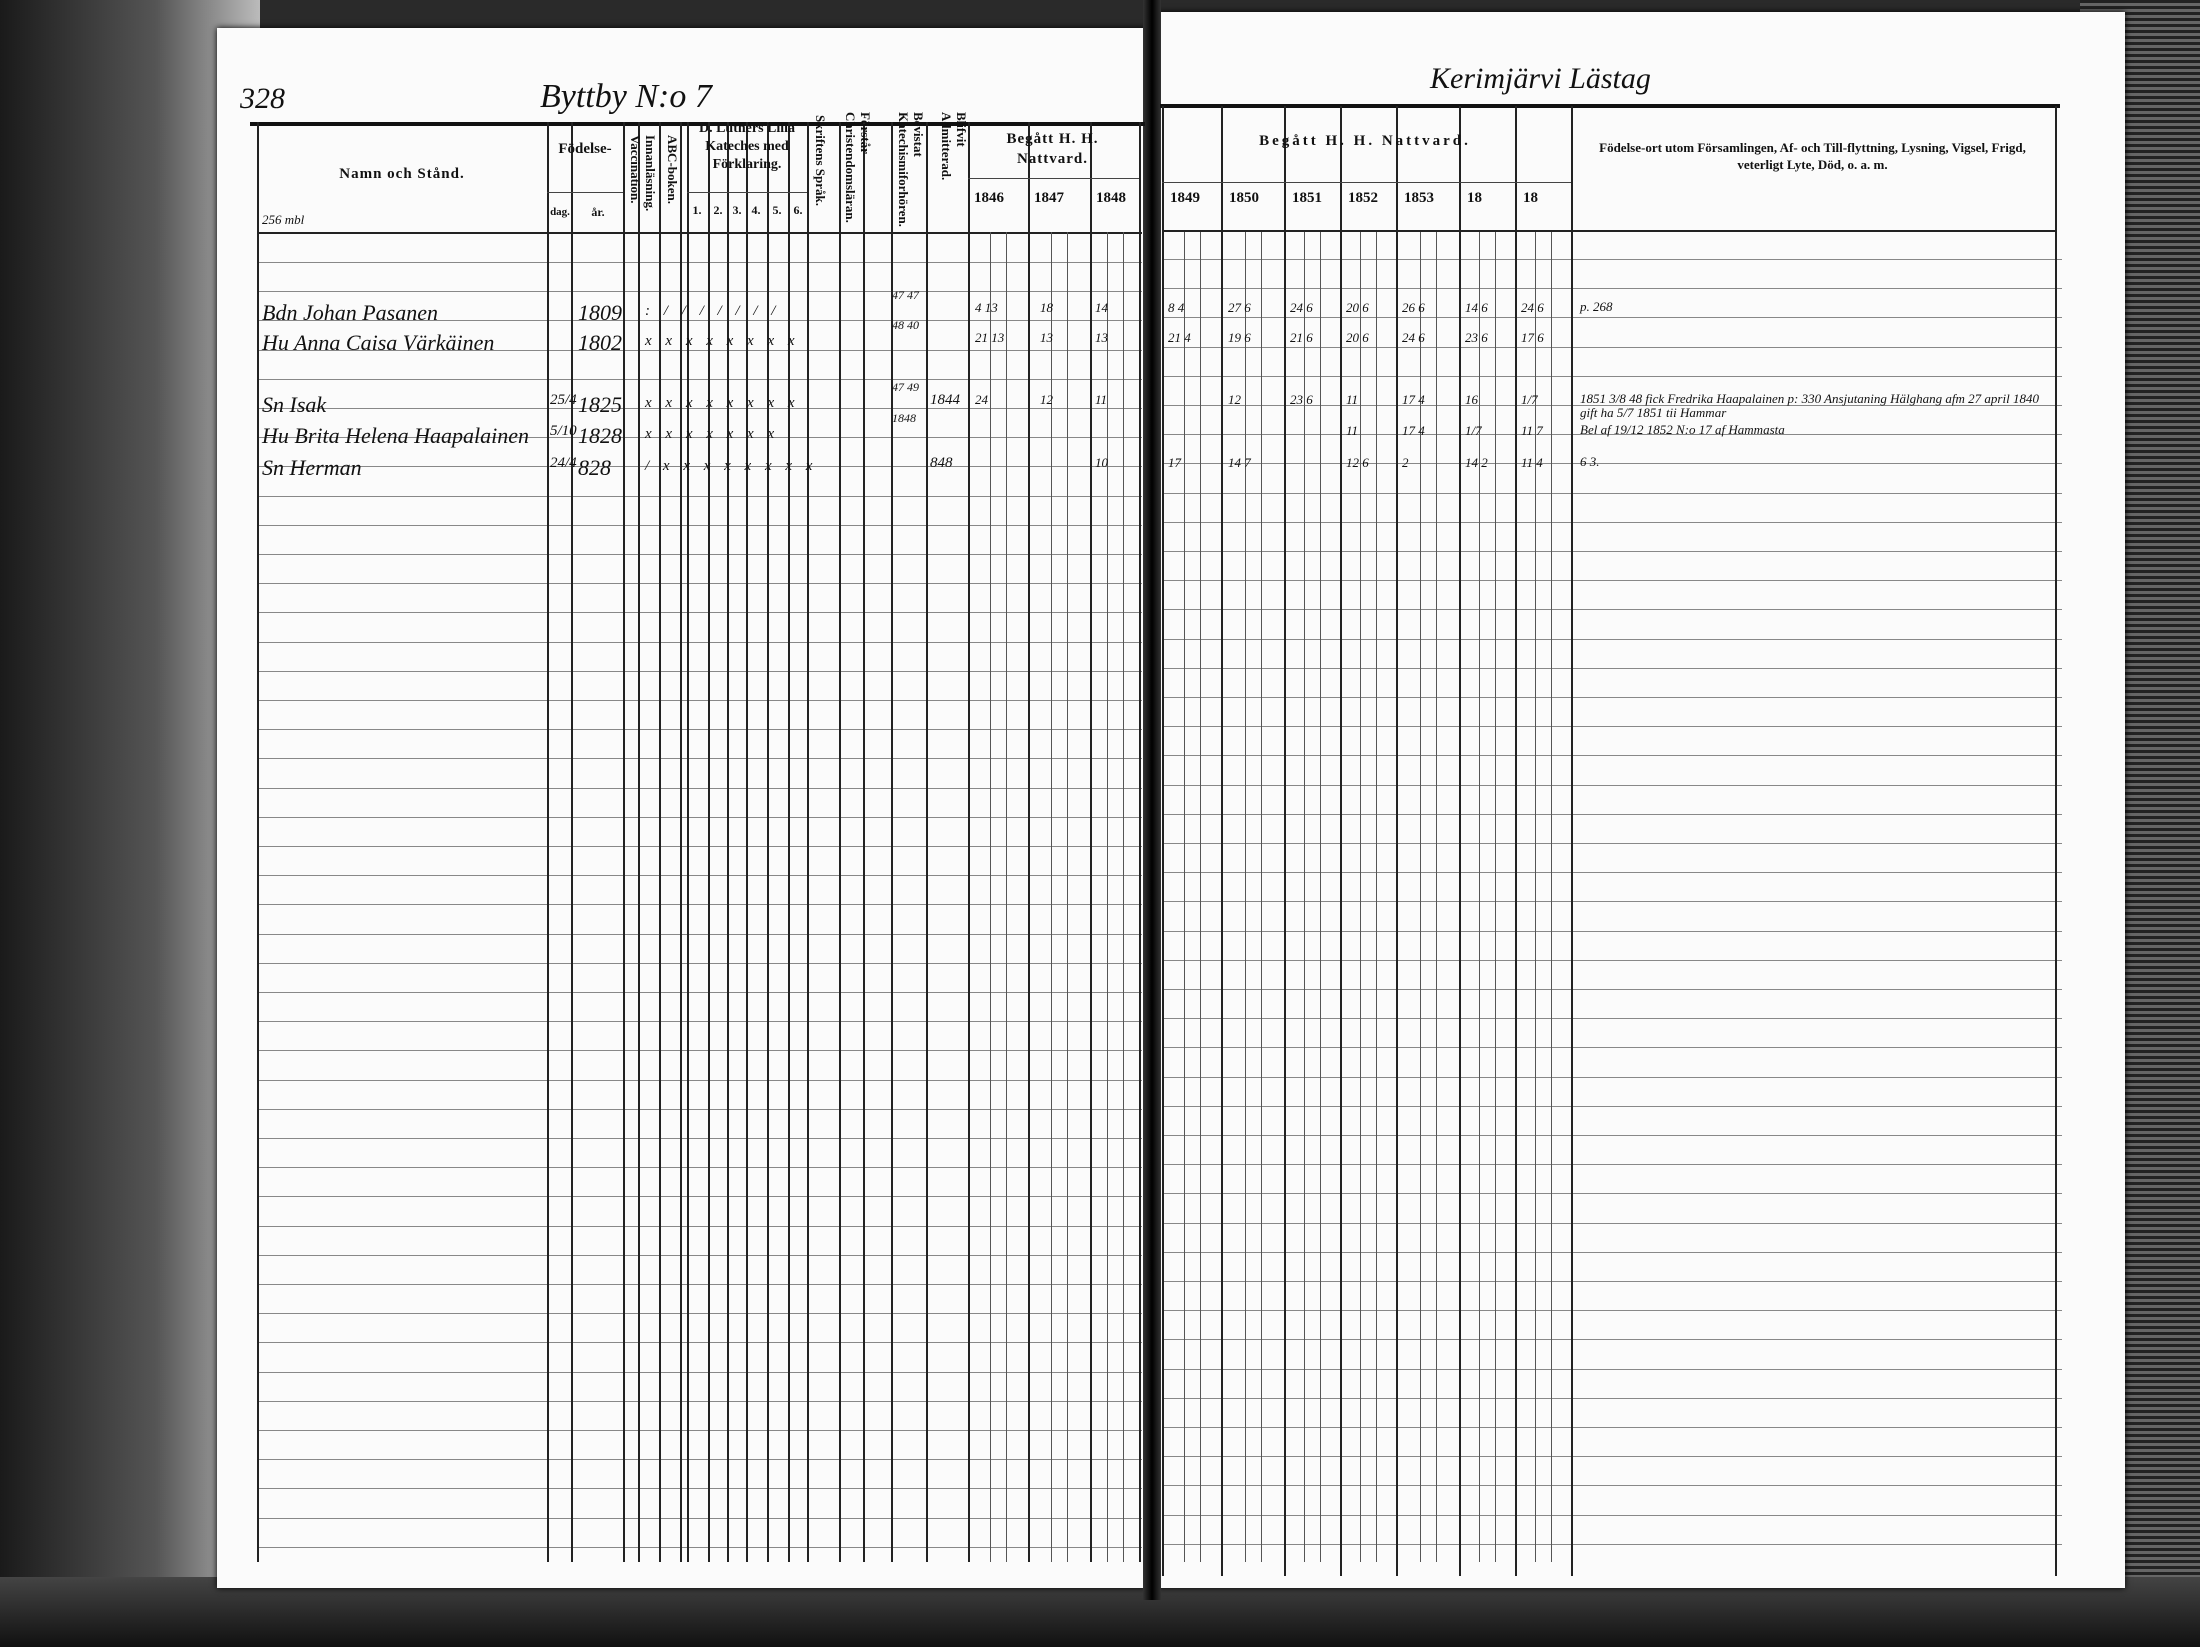 This screenshot has width=2200, height=1647. What do you see at coordinates (1111, 198) in the screenshot?
I see `header-year-left: 1848` at bounding box center [1111, 198].